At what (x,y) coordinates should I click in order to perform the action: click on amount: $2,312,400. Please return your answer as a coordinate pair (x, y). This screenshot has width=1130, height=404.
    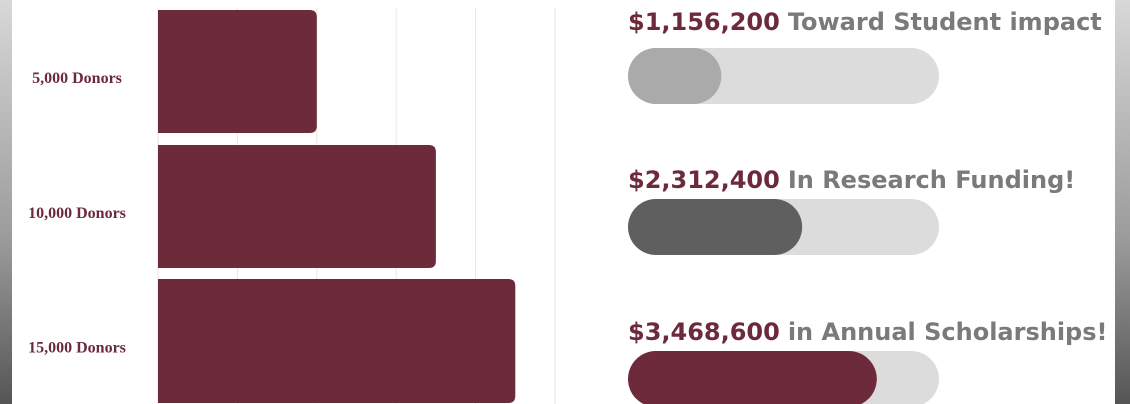
    Looking at the image, I should click on (704, 180).